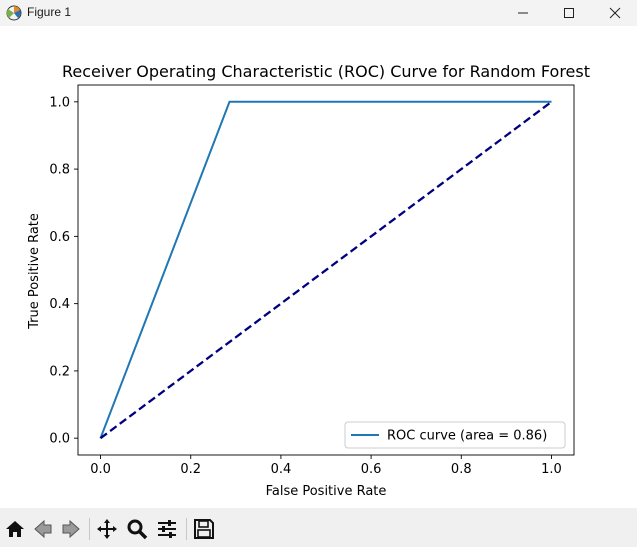 Image resolution: width=637 pixels, height=547 pixels. I want to click on forward-arrow-icon, so click(71, 529).